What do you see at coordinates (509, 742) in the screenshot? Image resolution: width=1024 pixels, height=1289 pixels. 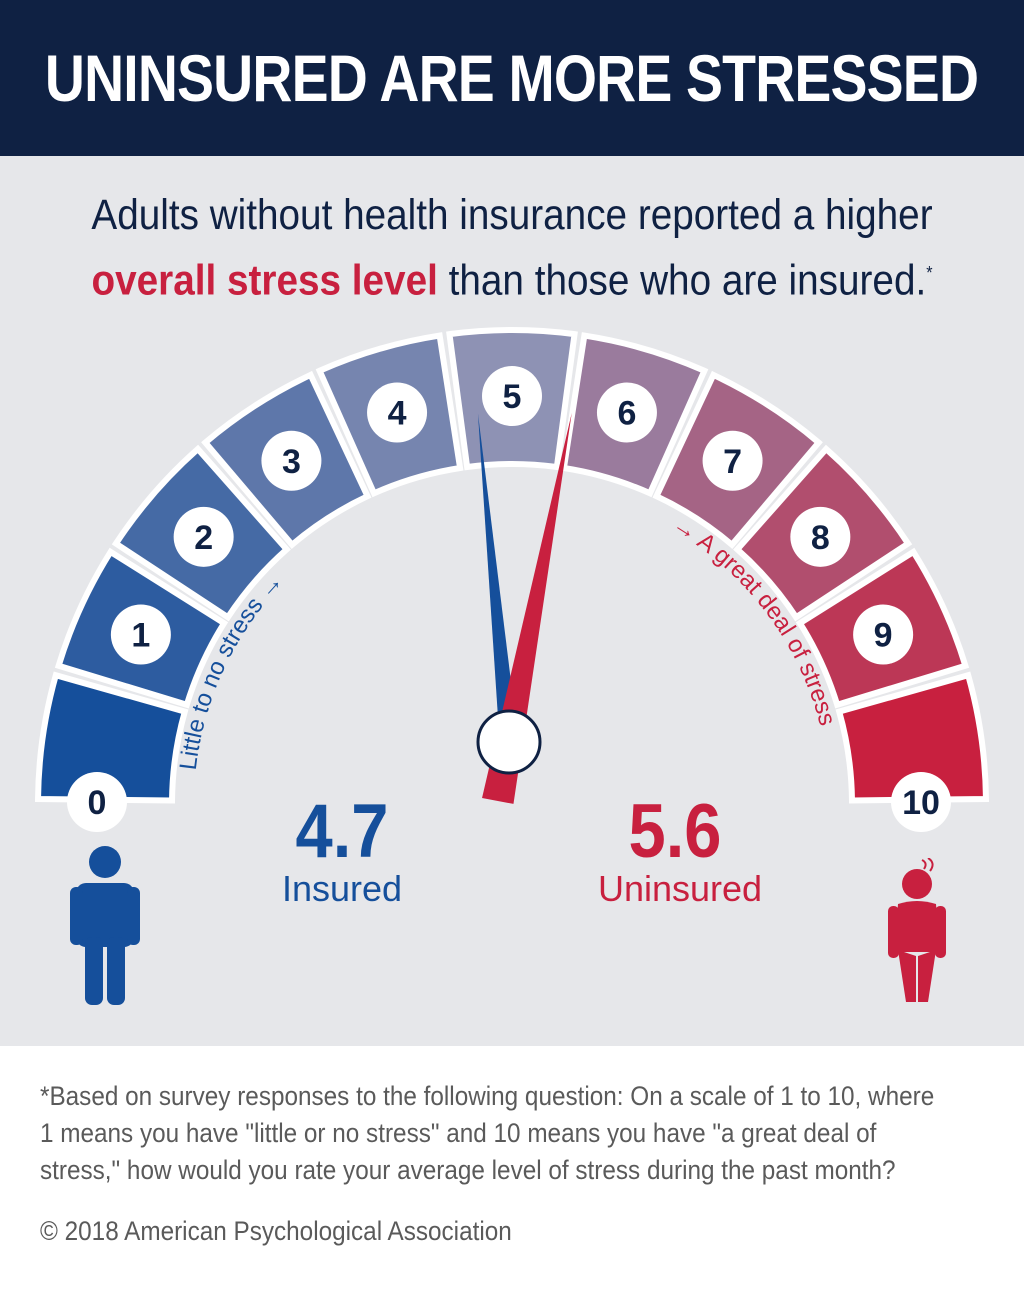 I see `needle-pivot` at bounding box center [509, 742].